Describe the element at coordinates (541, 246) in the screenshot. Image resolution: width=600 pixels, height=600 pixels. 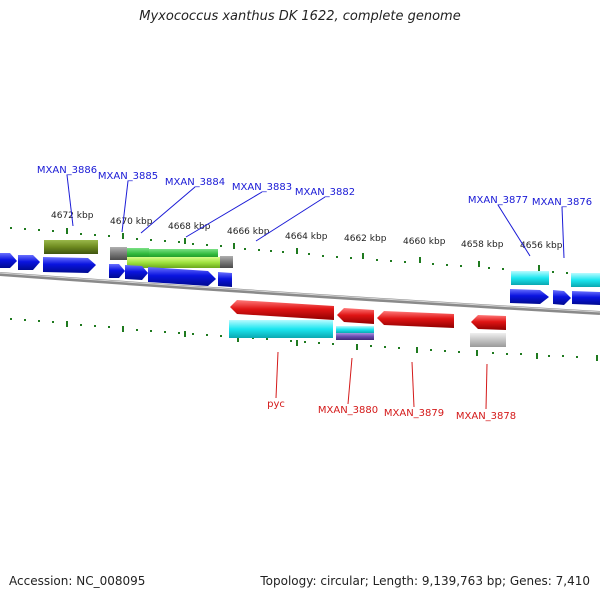
I see `ruler-label: 4656 kbp` at that location.